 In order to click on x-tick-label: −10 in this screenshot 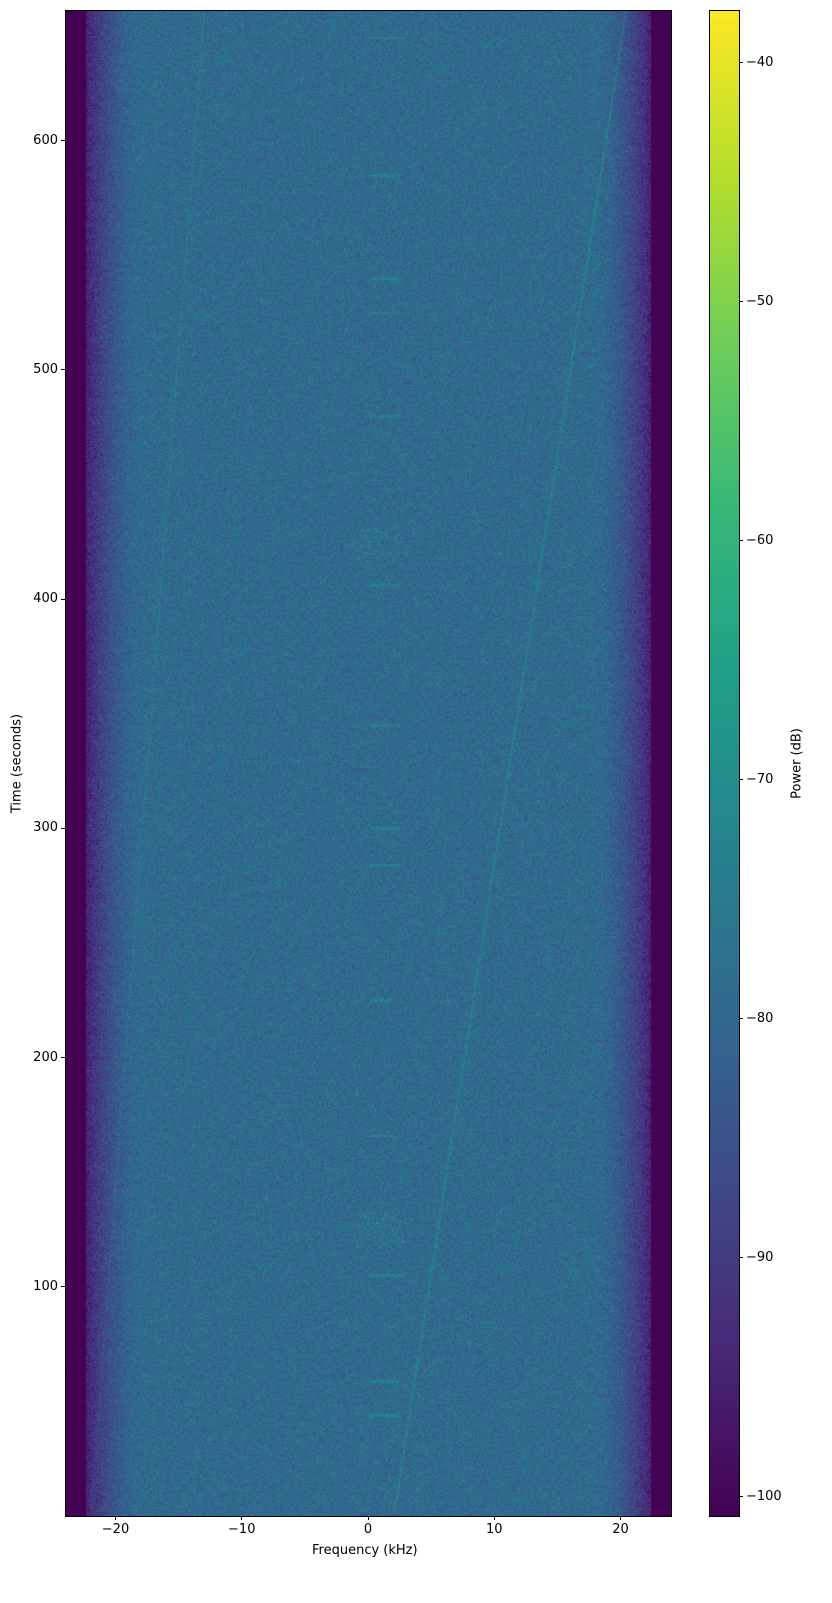, I will do `click(242, 1529)`.